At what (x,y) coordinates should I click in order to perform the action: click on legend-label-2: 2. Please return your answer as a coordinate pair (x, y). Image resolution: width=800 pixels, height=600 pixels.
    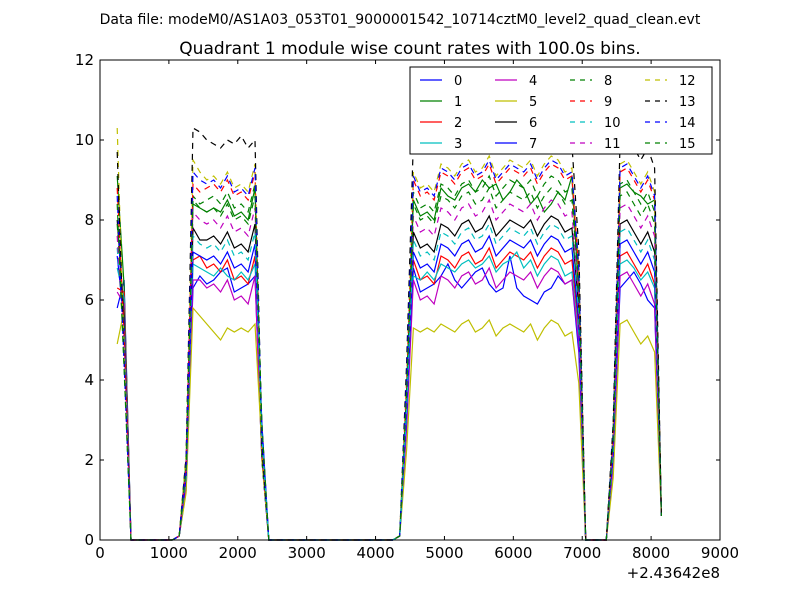
    Looking at the image, I should click on (458, 123).